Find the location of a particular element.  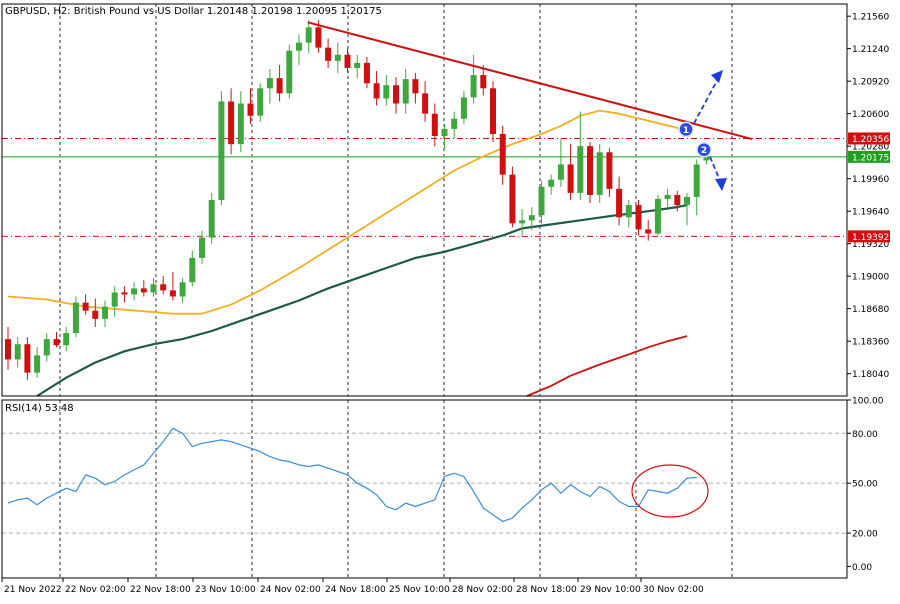

price-tick-label: 1.20920 is located at coordinates (870, 83).